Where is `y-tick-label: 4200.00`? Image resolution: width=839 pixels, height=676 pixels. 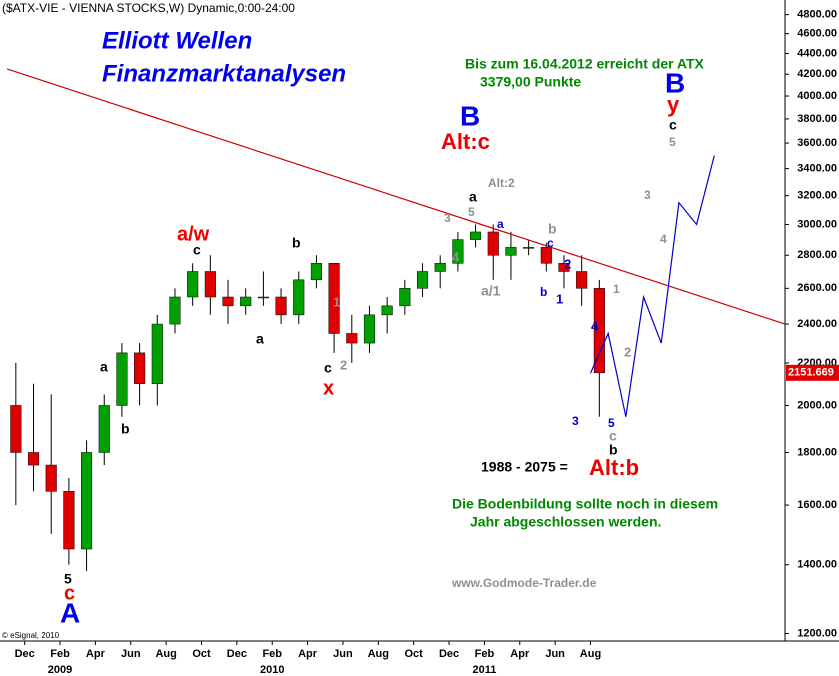
y-tick-label: 4200.00 is located at coordinates (817, 74).